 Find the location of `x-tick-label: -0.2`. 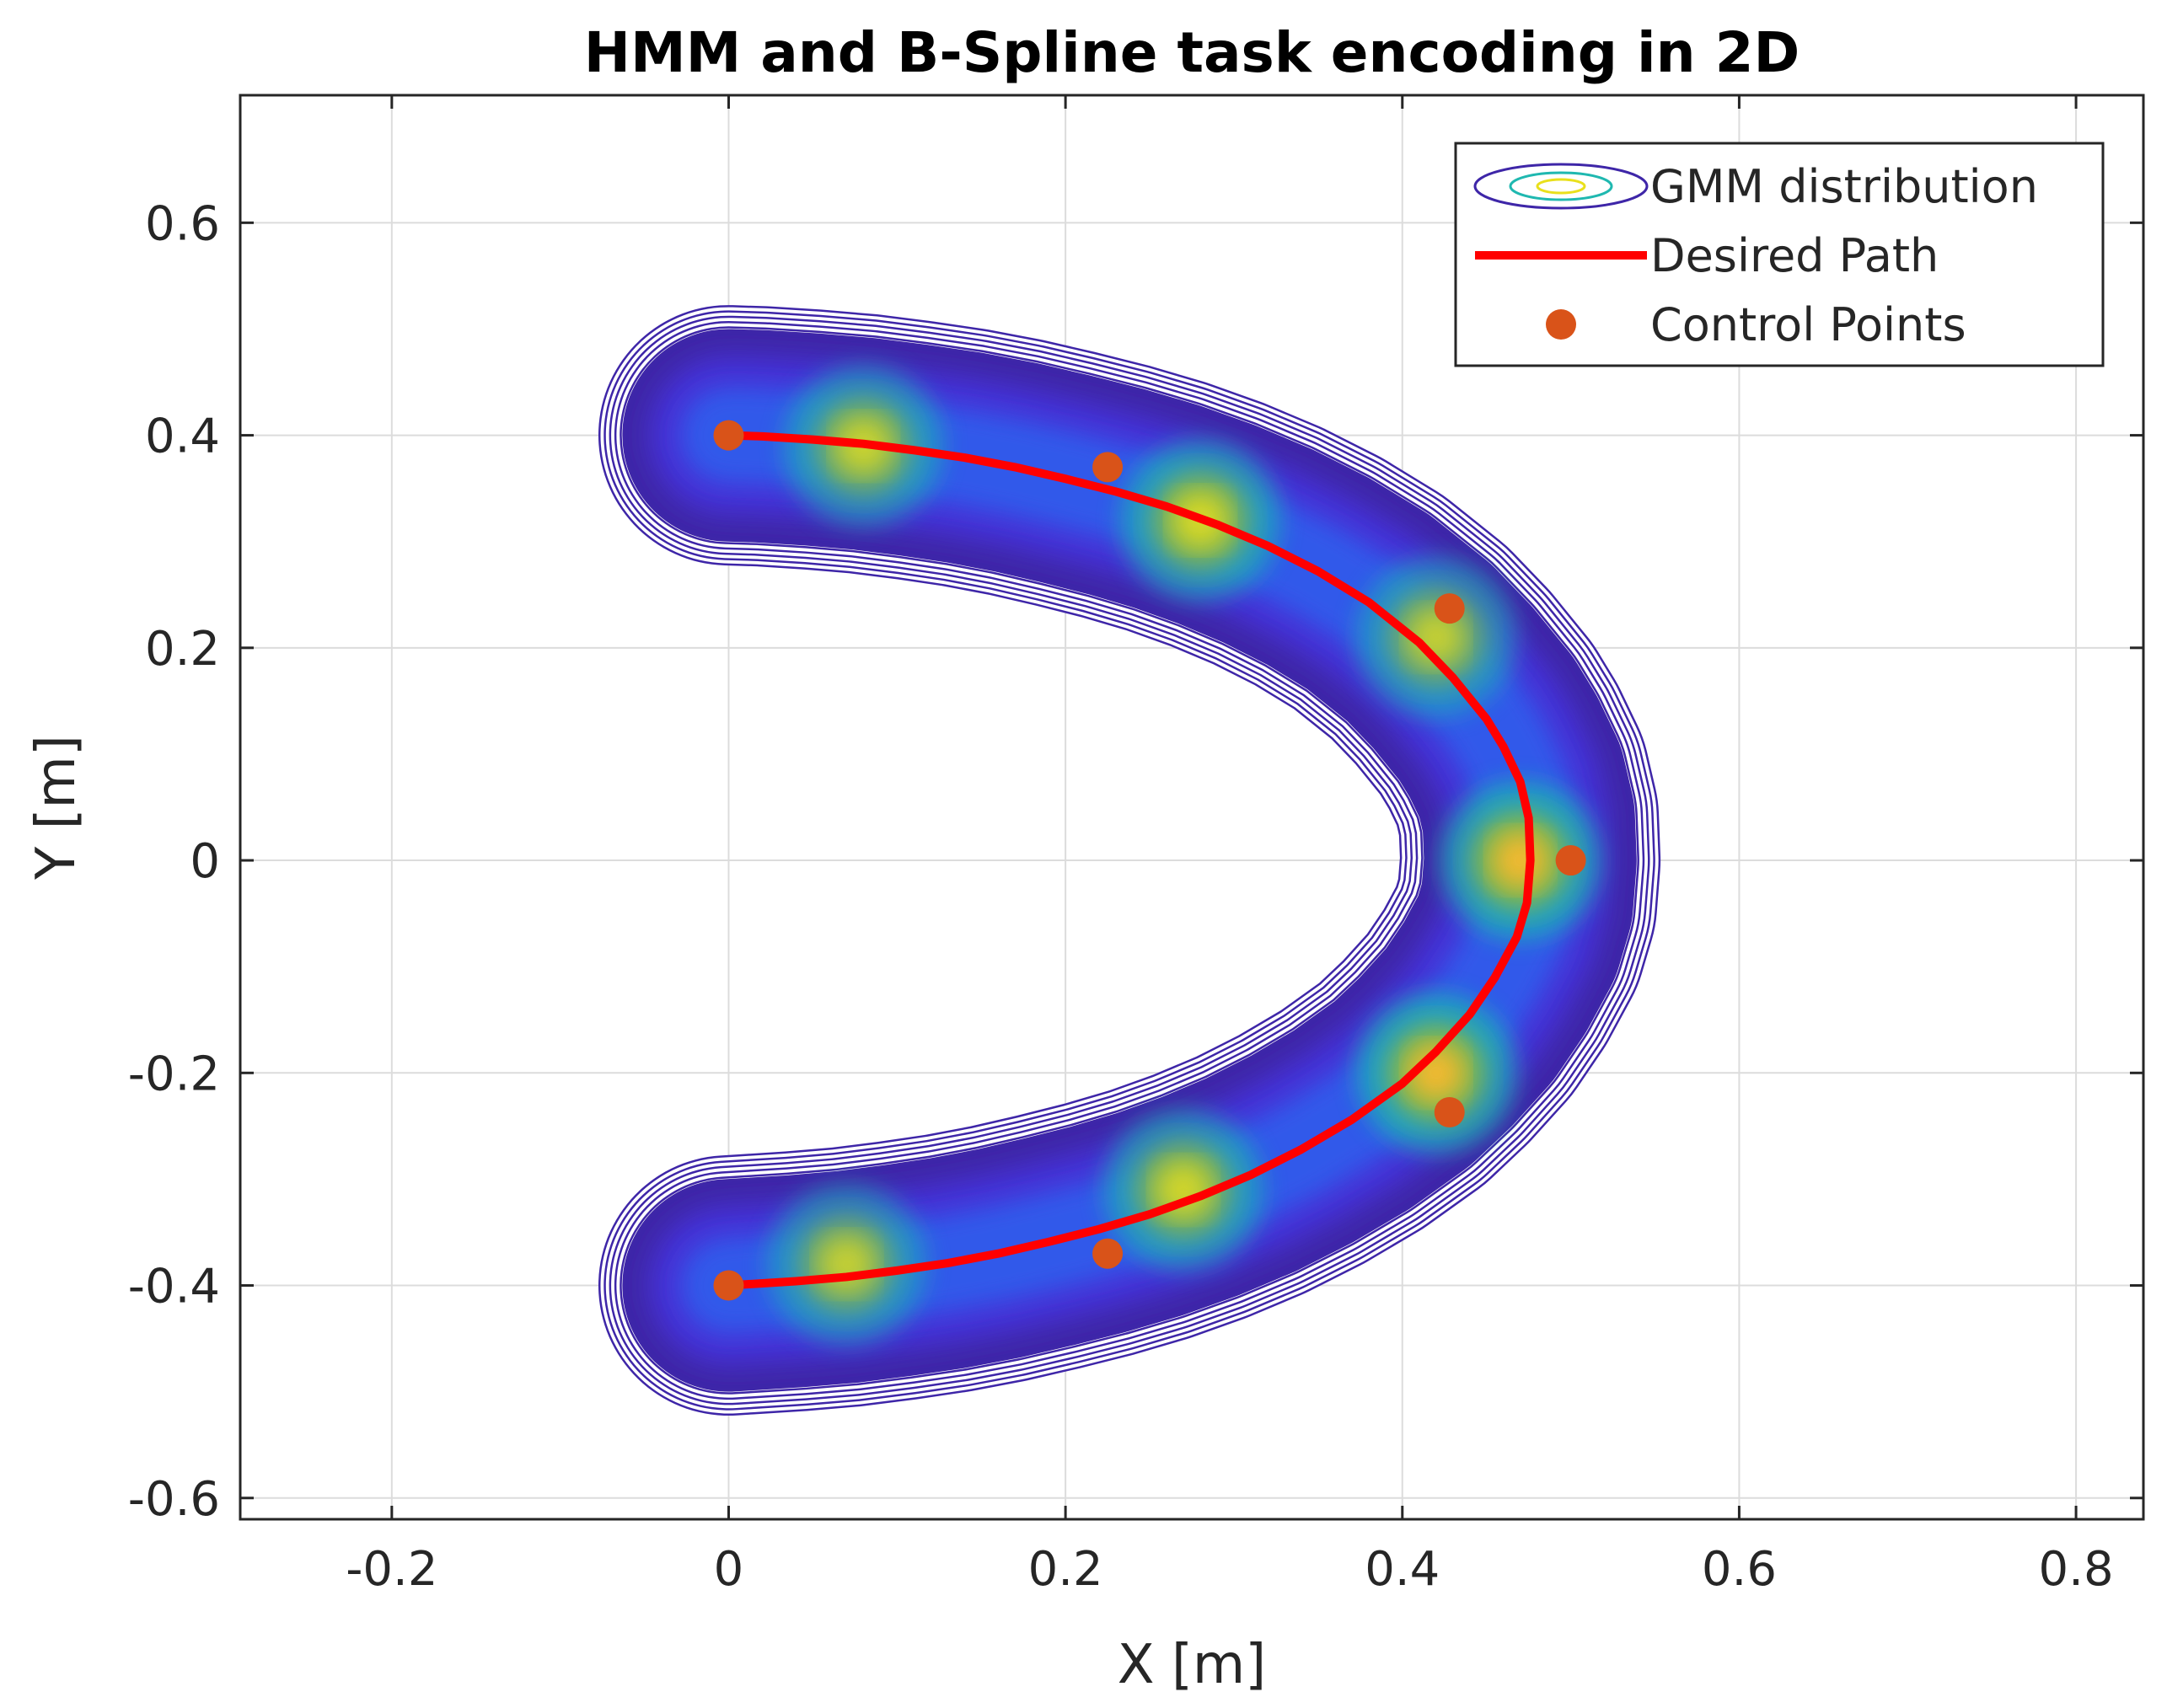

x-tick-label: -0.2 is located at coordinates (391, 1569).